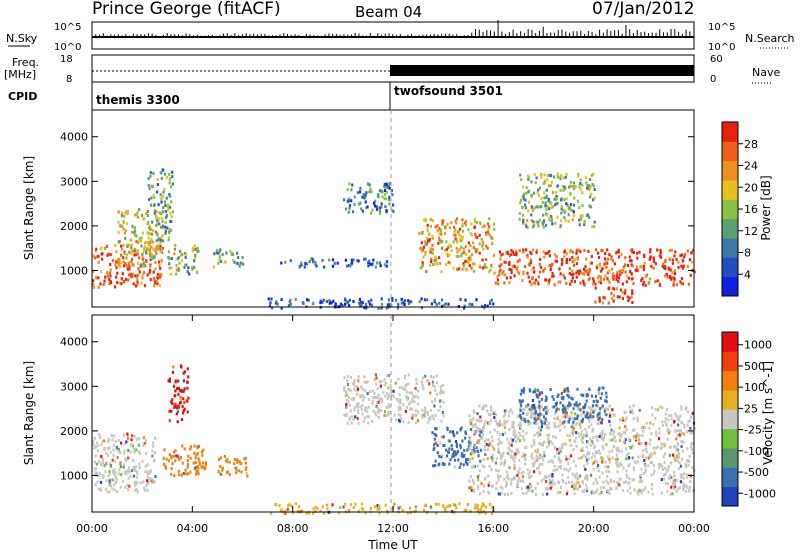 This screenshot has width=800, height=554. I want to click on date-title: 07/Jan/2012, so click(643, 9).